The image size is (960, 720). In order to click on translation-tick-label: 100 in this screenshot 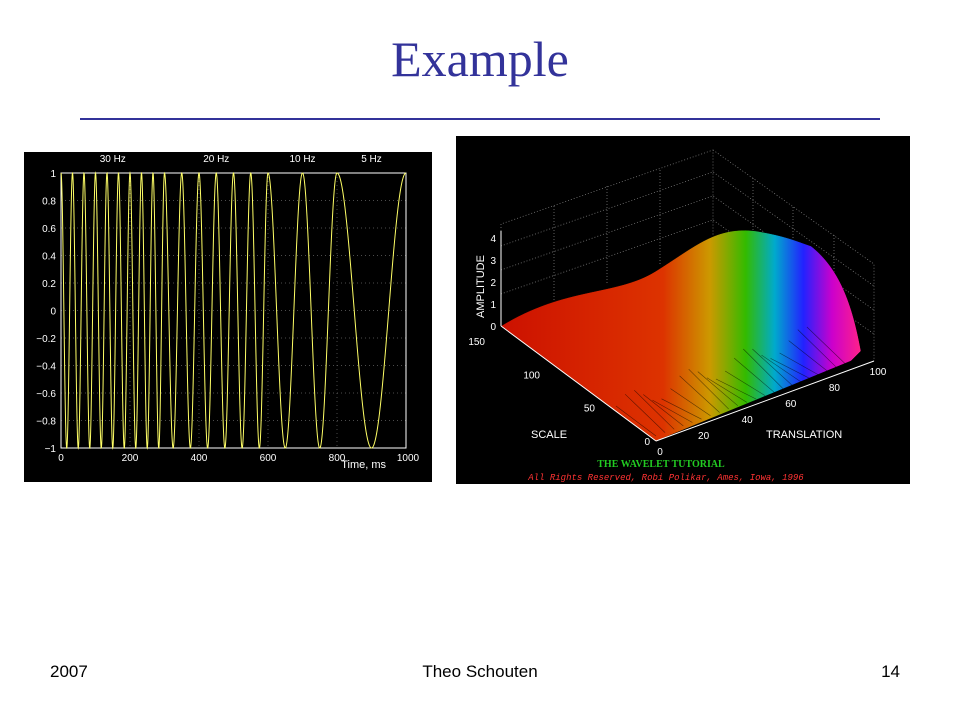, I will do `click(878, 372)`.